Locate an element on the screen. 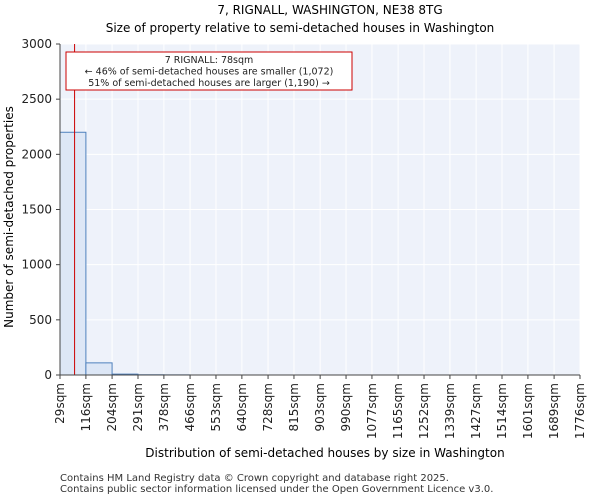  x-tick-label: 1689sqm is located at coordinates (554, 411).